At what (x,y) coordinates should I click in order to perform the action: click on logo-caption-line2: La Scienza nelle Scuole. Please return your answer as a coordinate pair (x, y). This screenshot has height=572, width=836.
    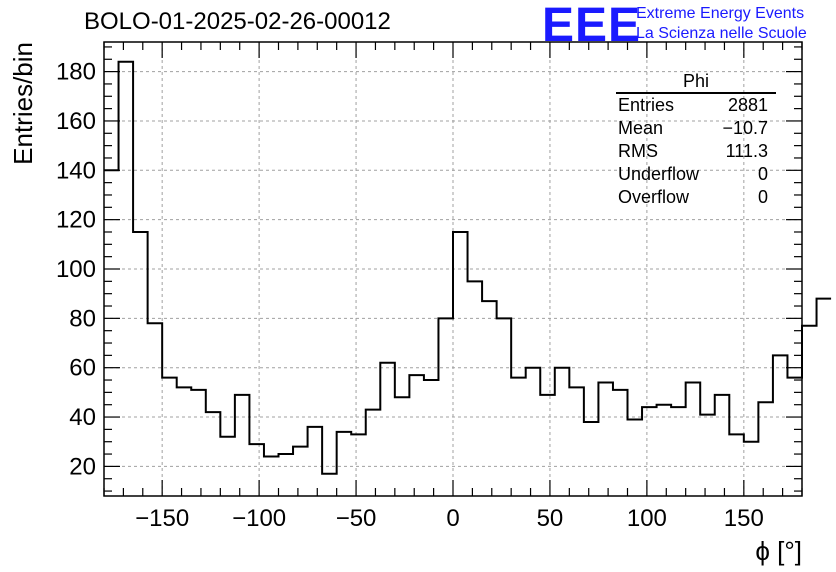
    Looking at the image, I should click on (721, 33).